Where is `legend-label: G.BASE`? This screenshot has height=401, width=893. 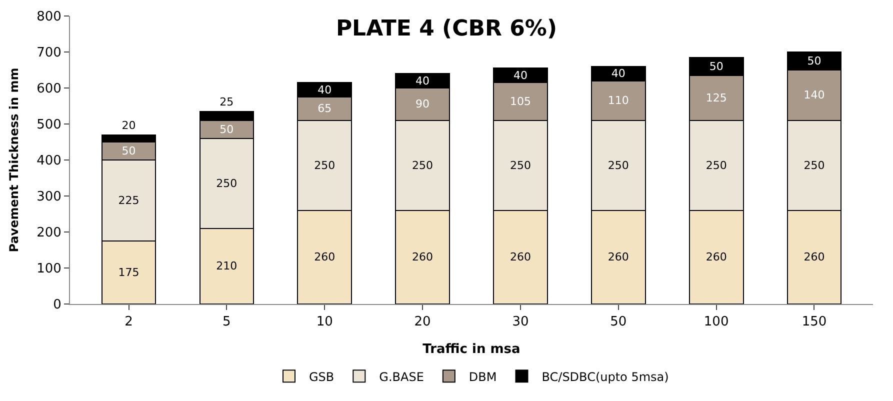
legend-label: G.BASE is located at coordinates (401, 377).